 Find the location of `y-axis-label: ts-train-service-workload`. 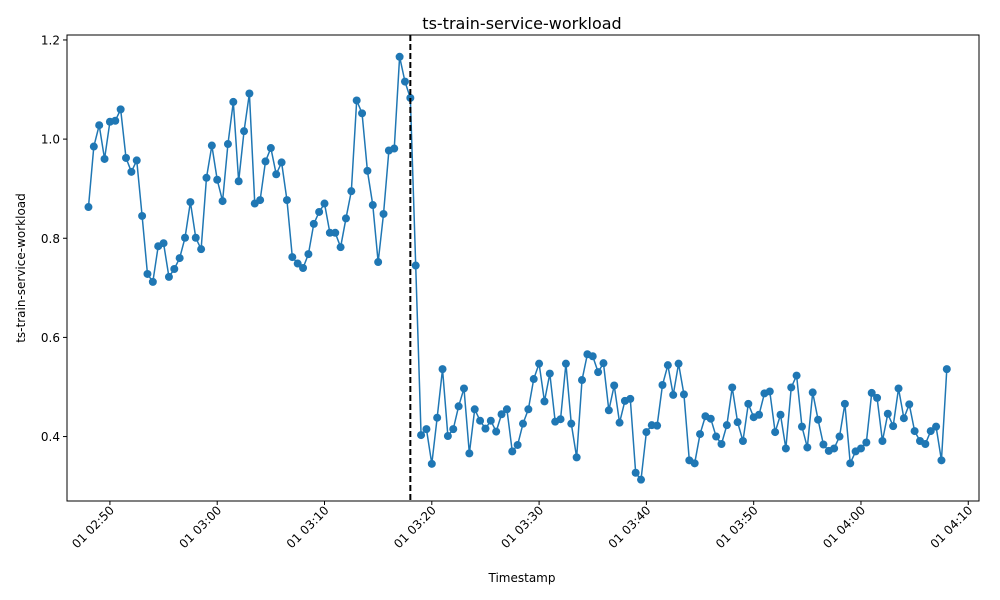

y-axis-label: ts-train-service-workload is located at coordinates (21, 268).